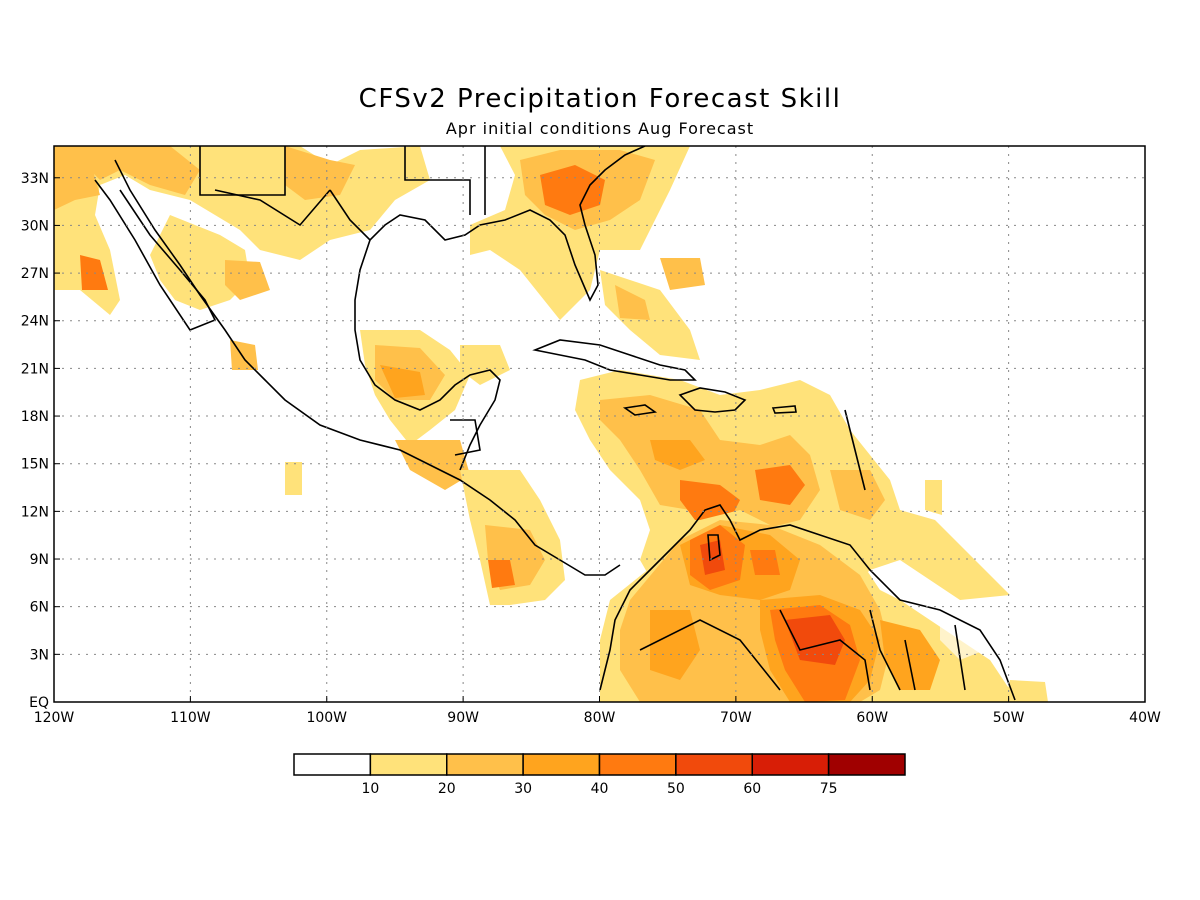  Describe the element at coordinates (35, 274) in the screenshot. I see `y-tick-label: 27N` at that location.